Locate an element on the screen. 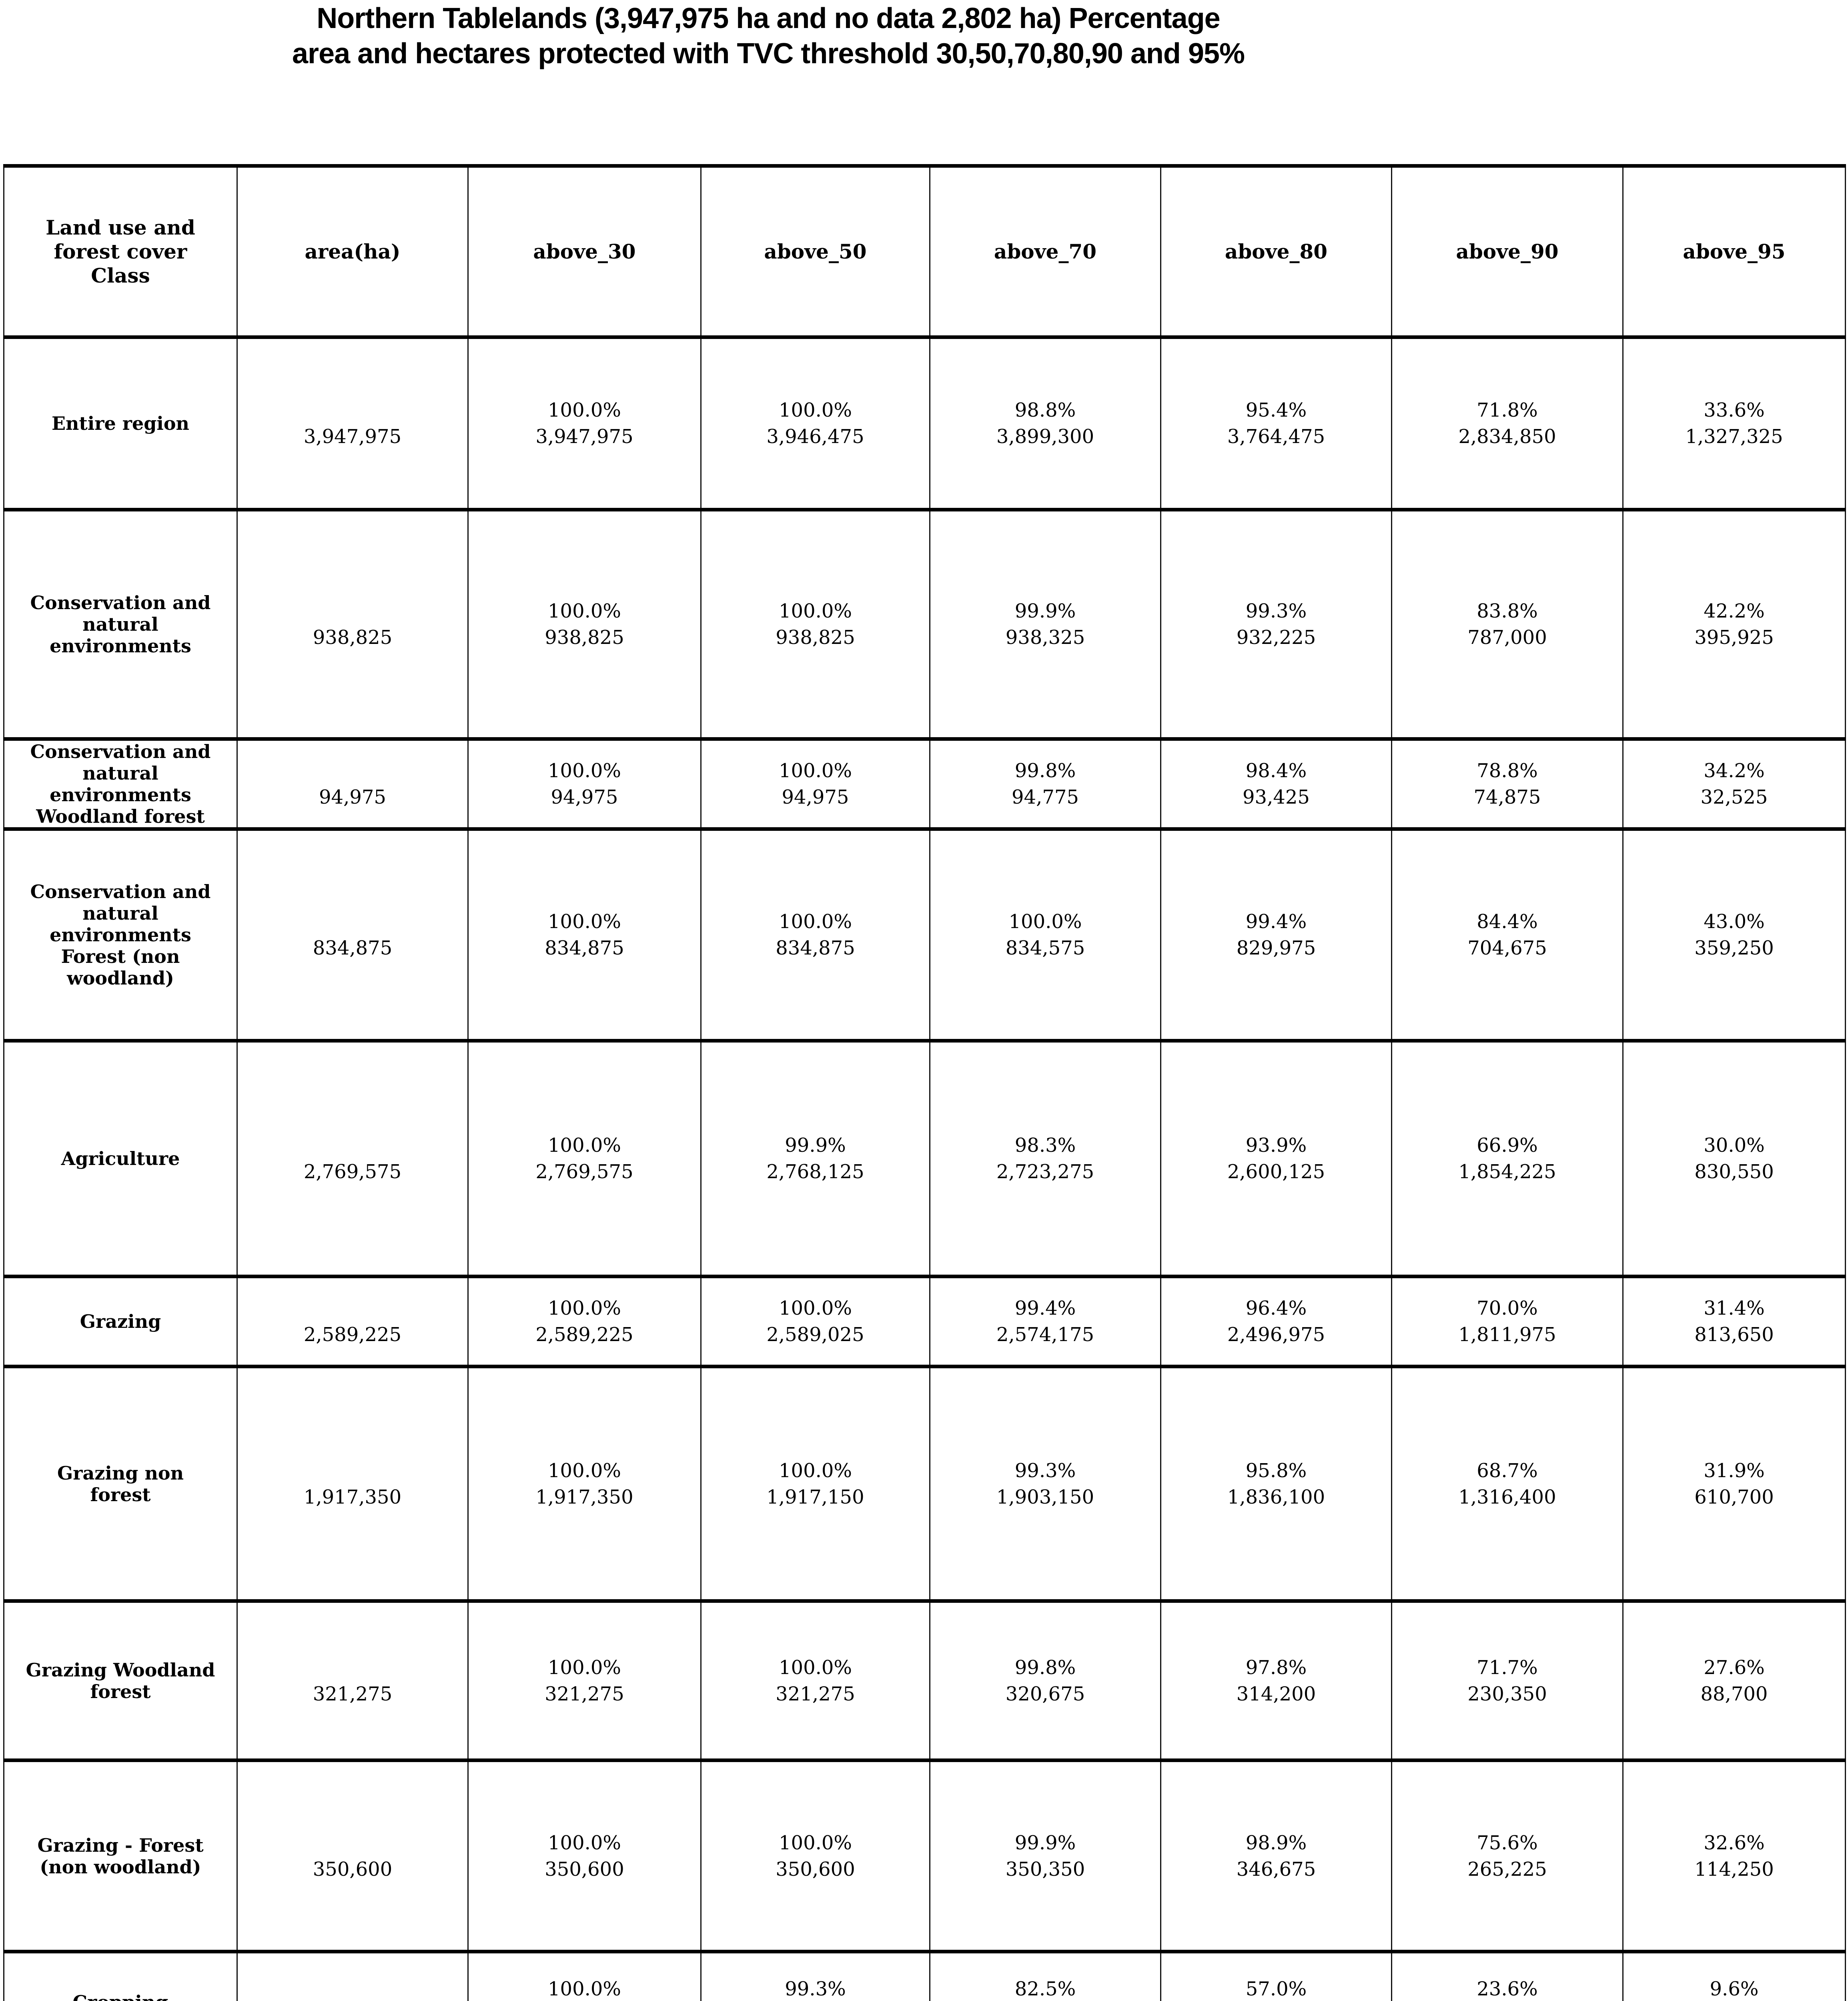  percent-value: 99.4% is located at coordinates (1045, 1308).